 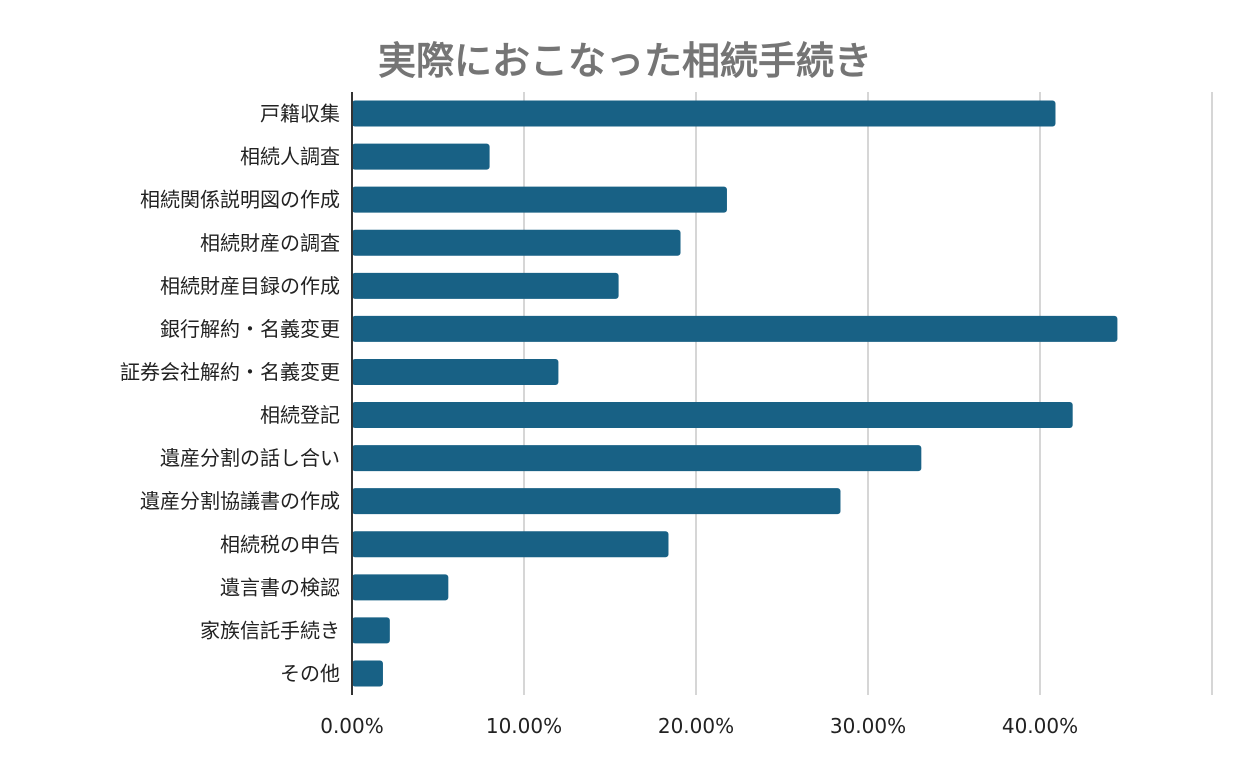 I want to click on x-tick-label: 40.00%, so click(x=1040, y=726).